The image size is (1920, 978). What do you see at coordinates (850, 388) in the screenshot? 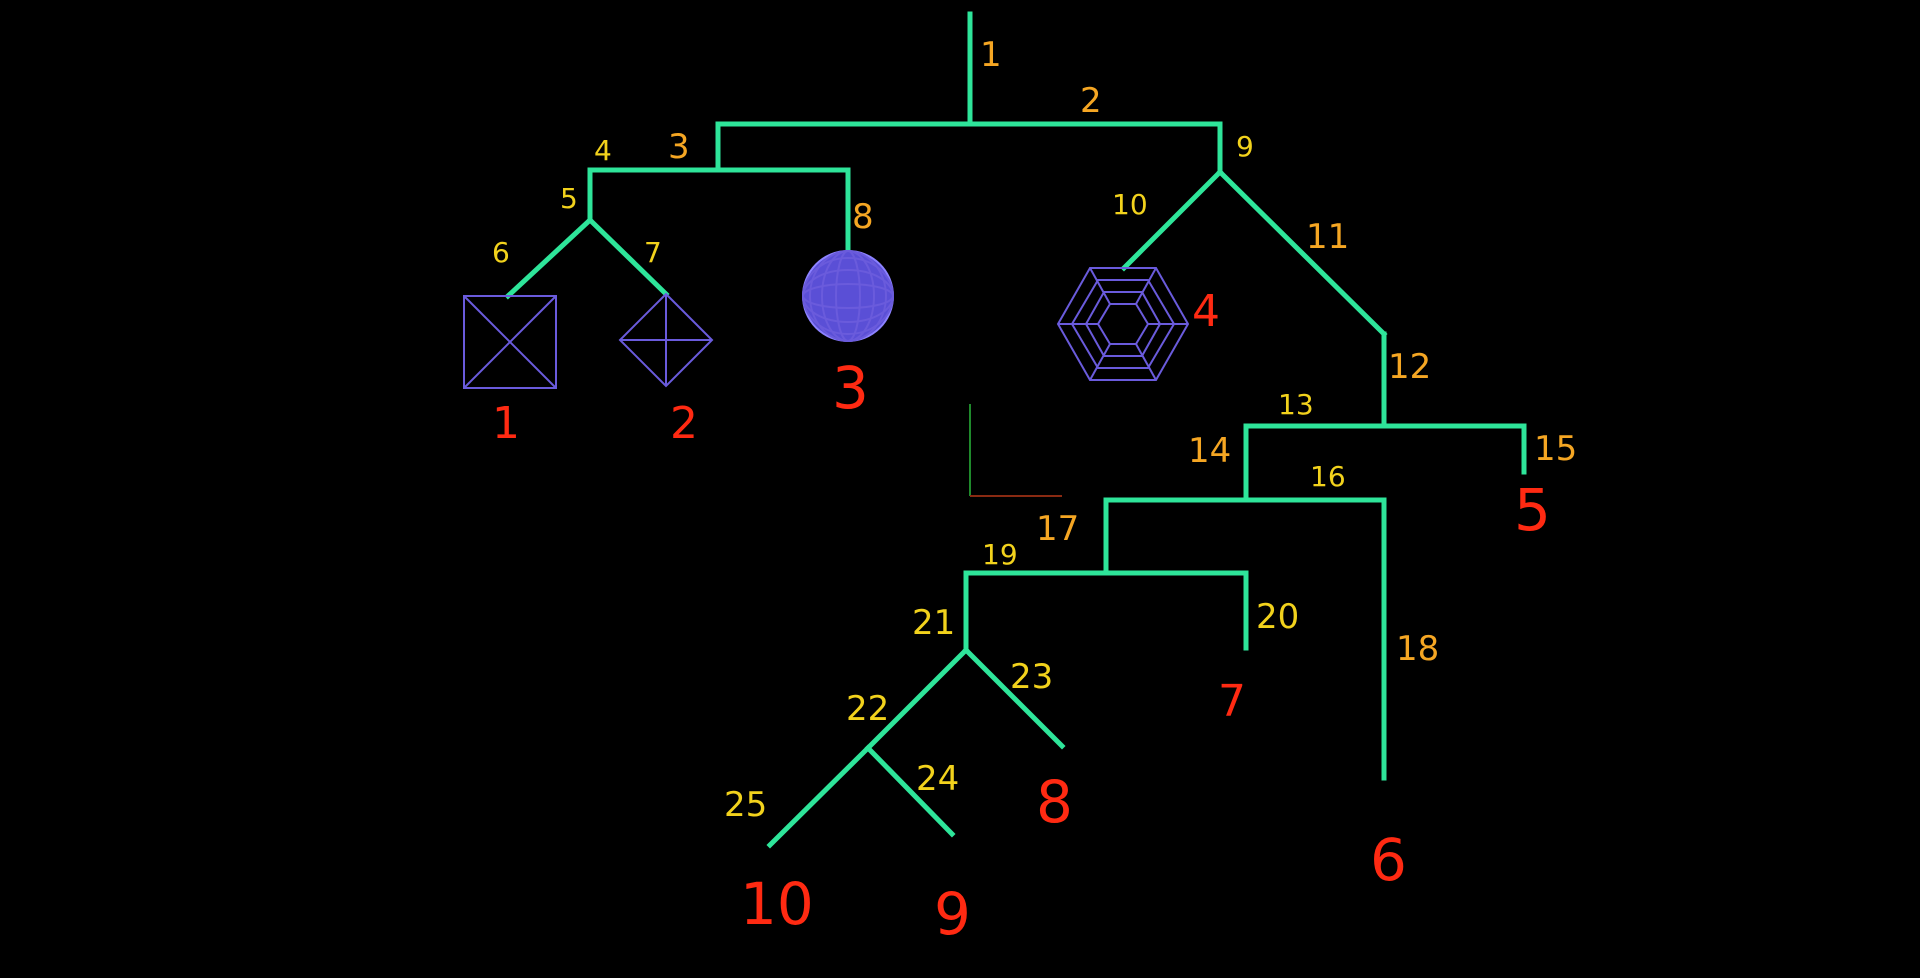
I see `leaf-label-3: 3` at bounding box center [850, 388].